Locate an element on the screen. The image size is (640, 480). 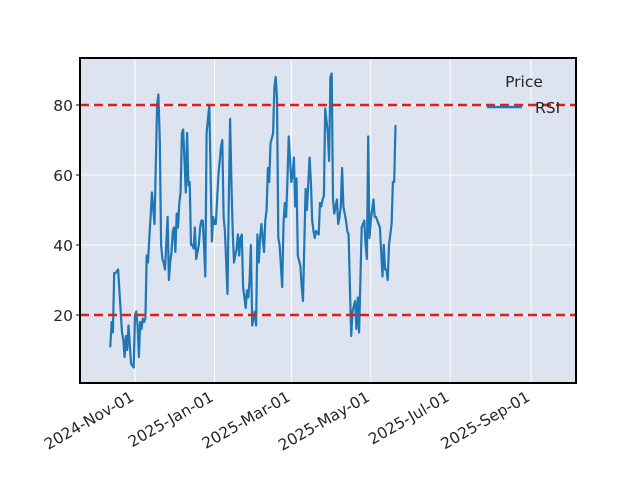
x-tick-label: 2025-Sep-01 is located at coordinates (485, 420).